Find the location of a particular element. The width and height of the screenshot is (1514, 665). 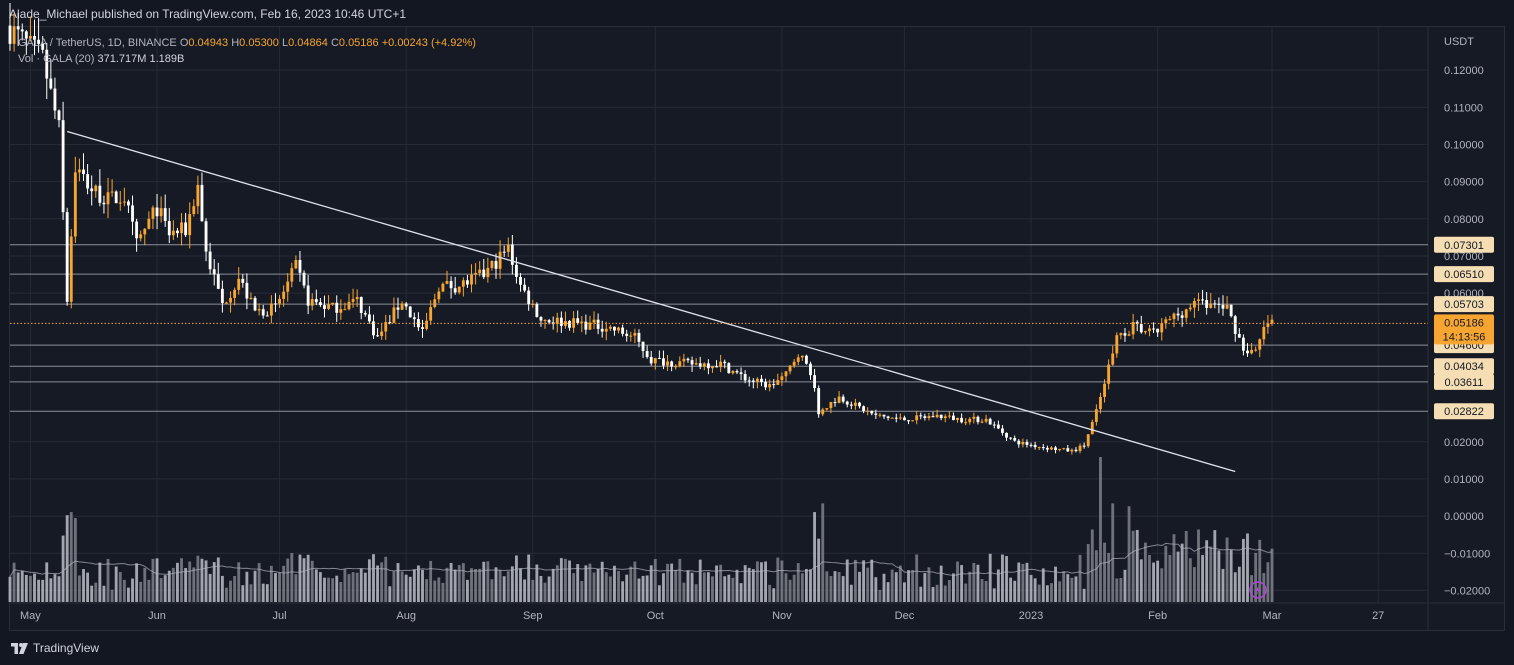

volume-label: Vol · GALA (20) is located at coordinates (56, 59).